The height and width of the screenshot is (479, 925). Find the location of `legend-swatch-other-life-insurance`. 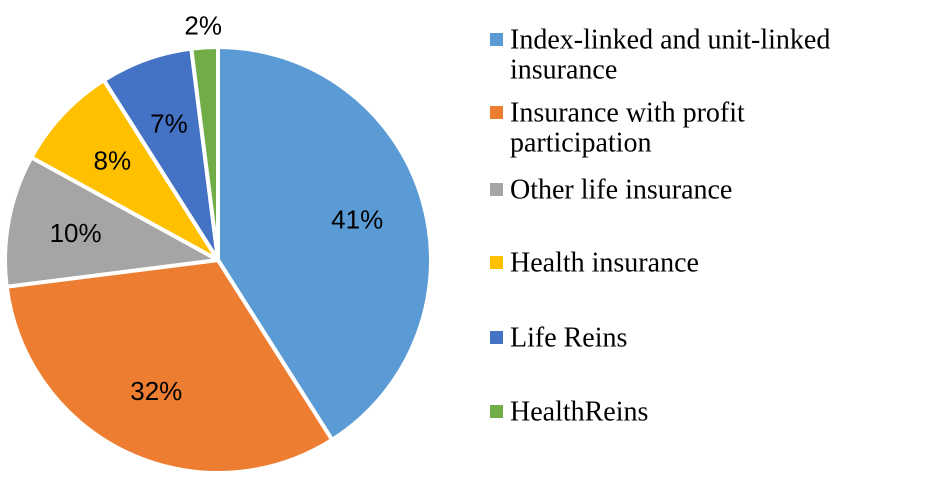

legend-swatch-other-life-insurance is located at coordinates (496, 189).